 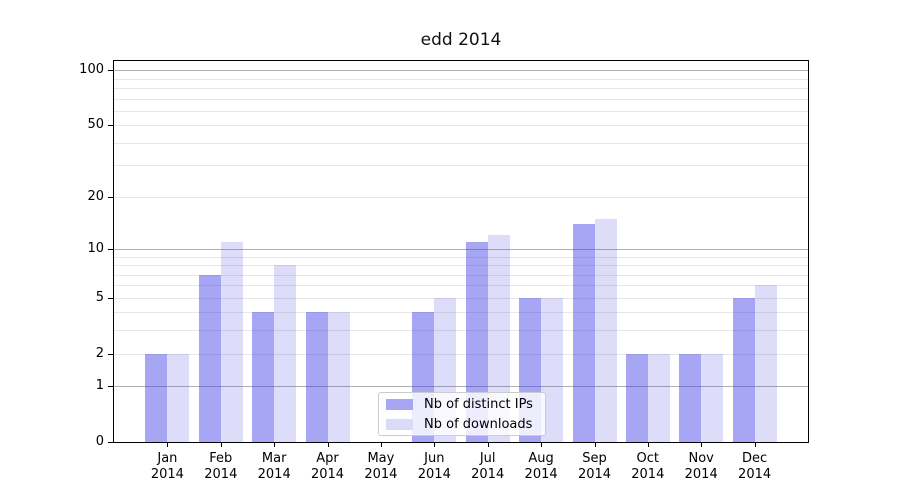 What do you see at coordinates (167, 466) in the screenshot?
I see `x-tick-label: Jan 2014` at bounding box center [167, 466].